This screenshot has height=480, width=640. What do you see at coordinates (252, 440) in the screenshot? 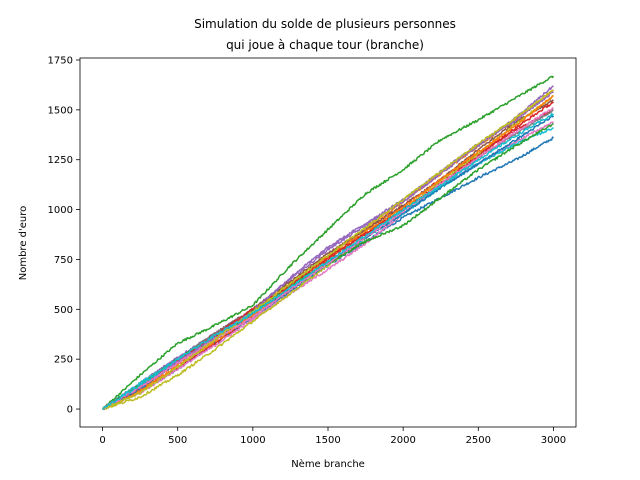
I see `x-tick-label-2: 1000` at bounding box center [252, 440].